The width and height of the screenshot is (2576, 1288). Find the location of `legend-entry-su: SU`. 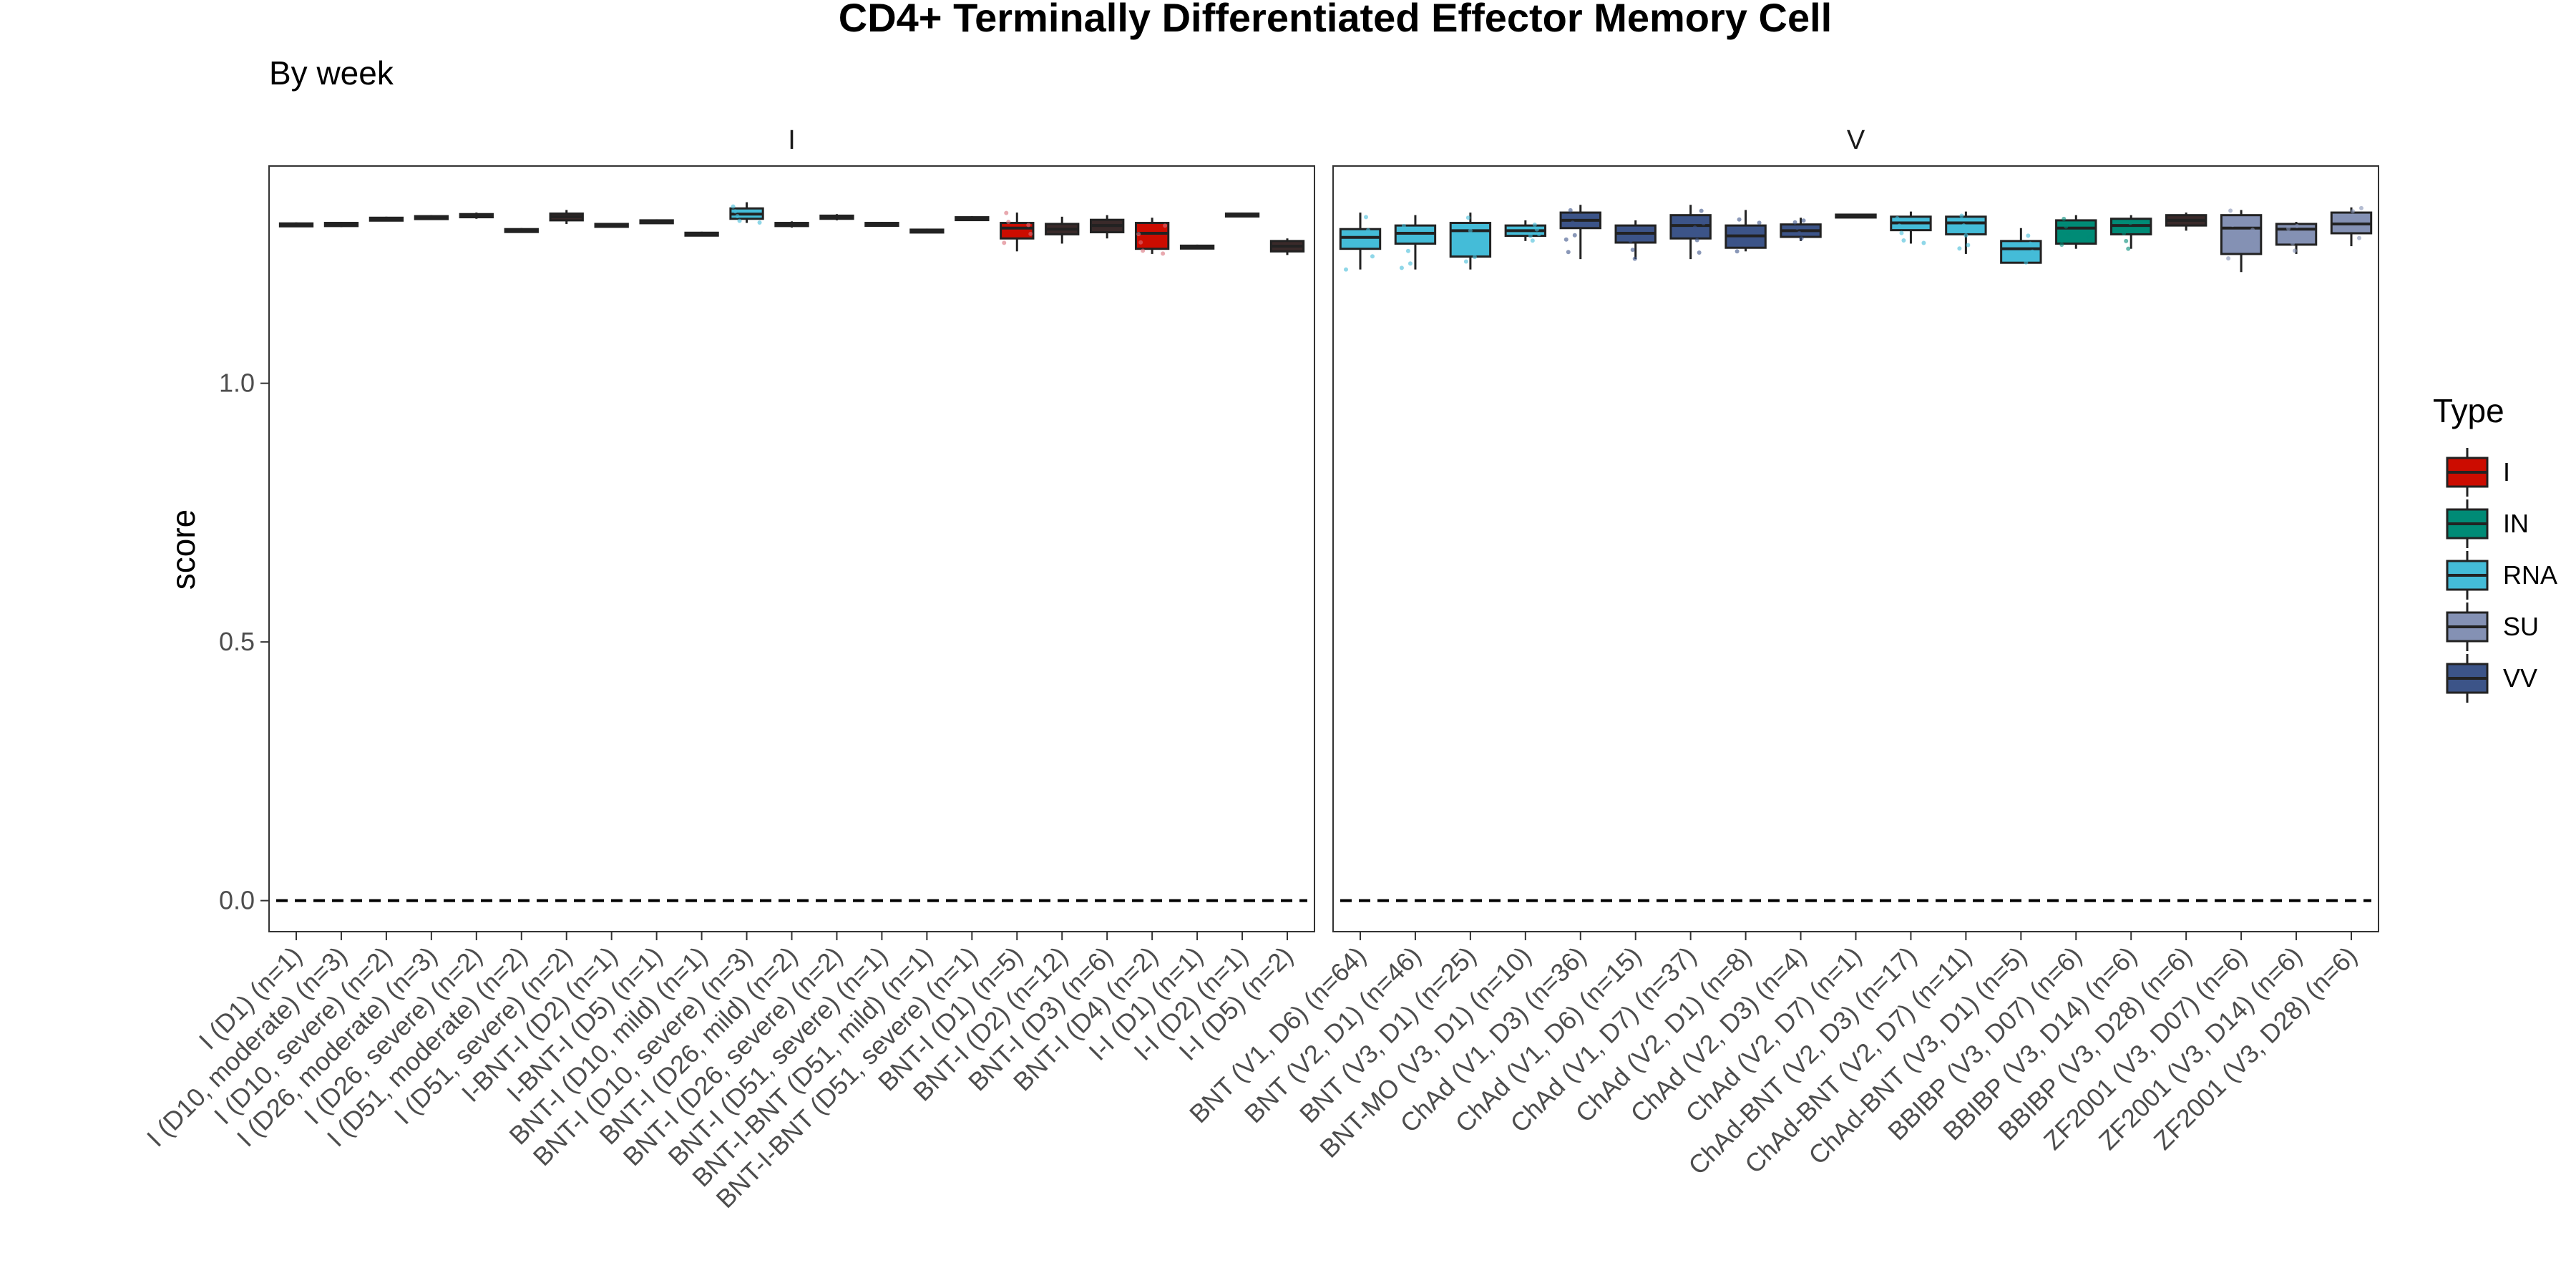

legend-entry-su: SU is located at coordinates (2492, 626).